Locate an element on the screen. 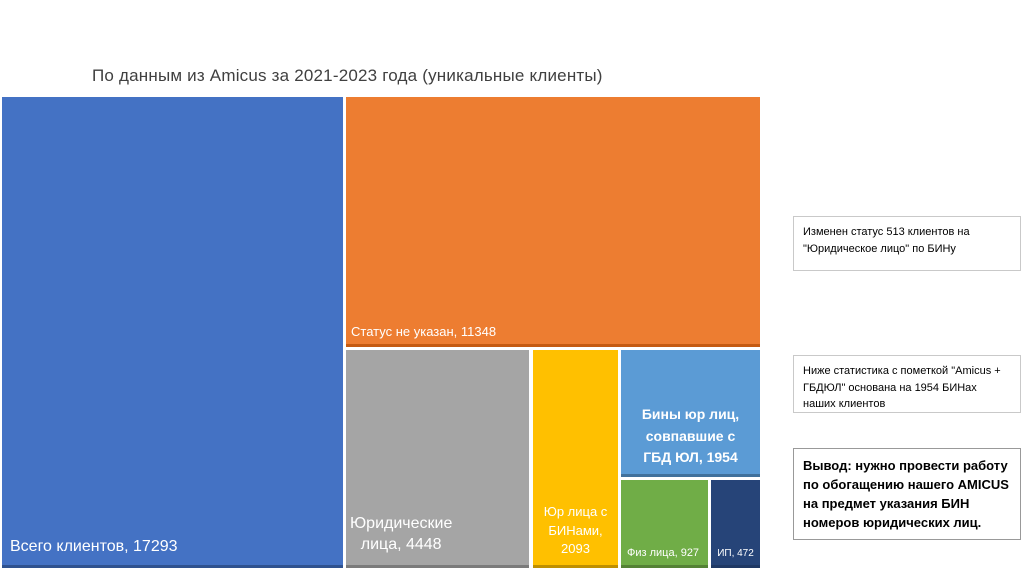 The height and width of the screenshot is (574, 1024). label-line: Юридические is located at coordinates (401, 523).